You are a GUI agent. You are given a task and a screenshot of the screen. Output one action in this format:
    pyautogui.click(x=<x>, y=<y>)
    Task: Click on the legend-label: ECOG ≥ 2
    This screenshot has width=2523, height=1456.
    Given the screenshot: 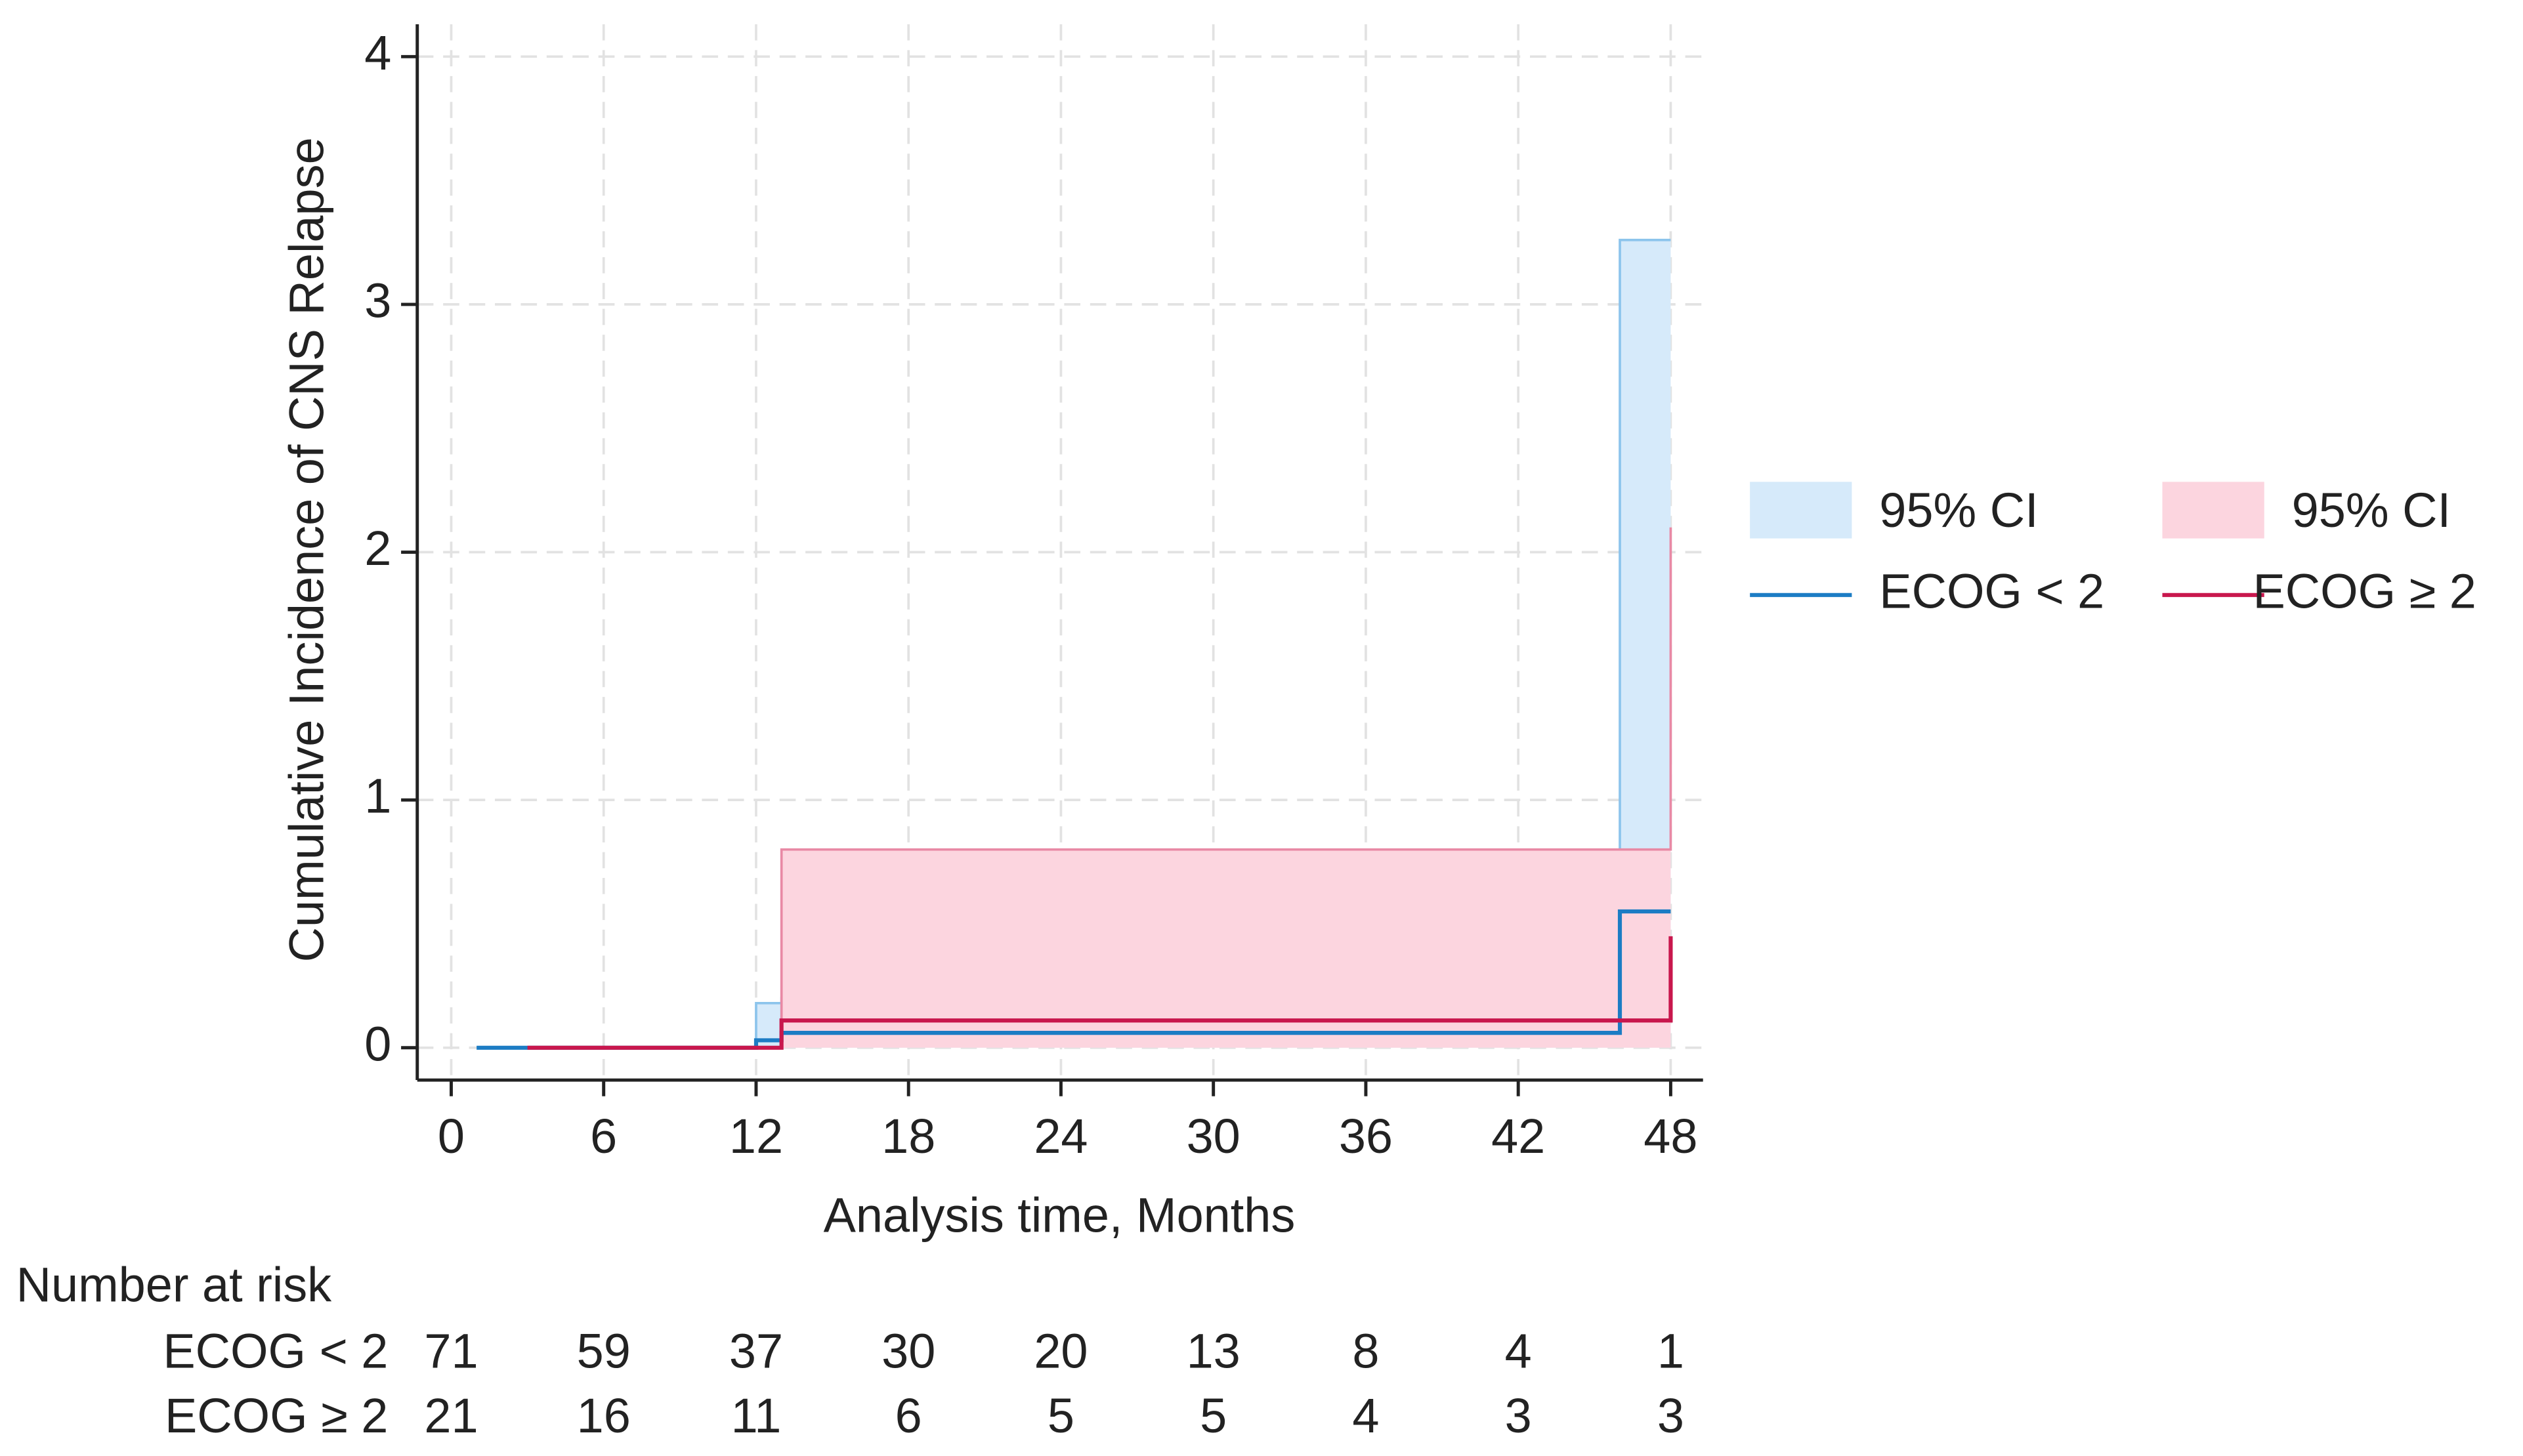 What is the action you would take?
    pyautogui.click(x=2364, y=591)
    